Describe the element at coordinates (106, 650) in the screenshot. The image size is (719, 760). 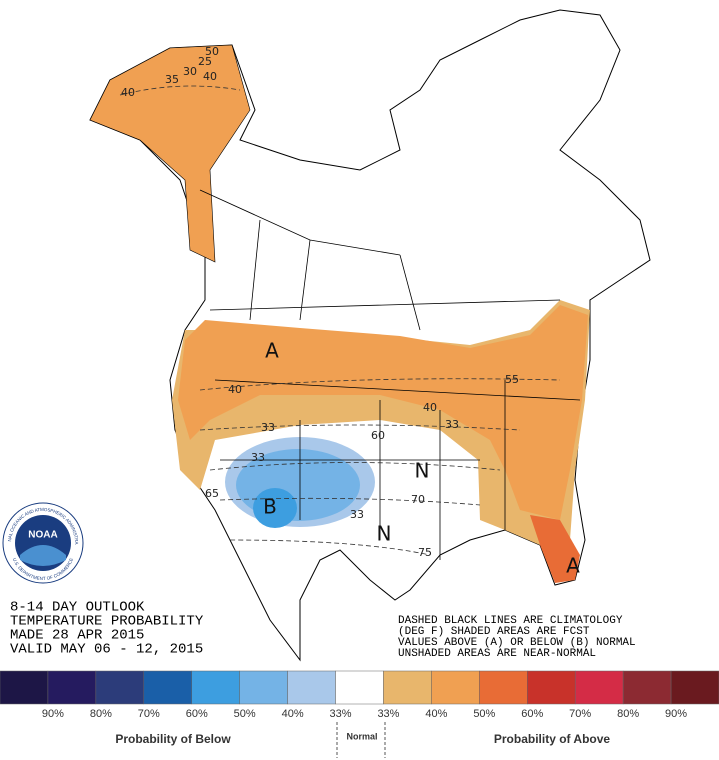
I see `header-line: VALID MAY 06 - 12, 2015` at that location.